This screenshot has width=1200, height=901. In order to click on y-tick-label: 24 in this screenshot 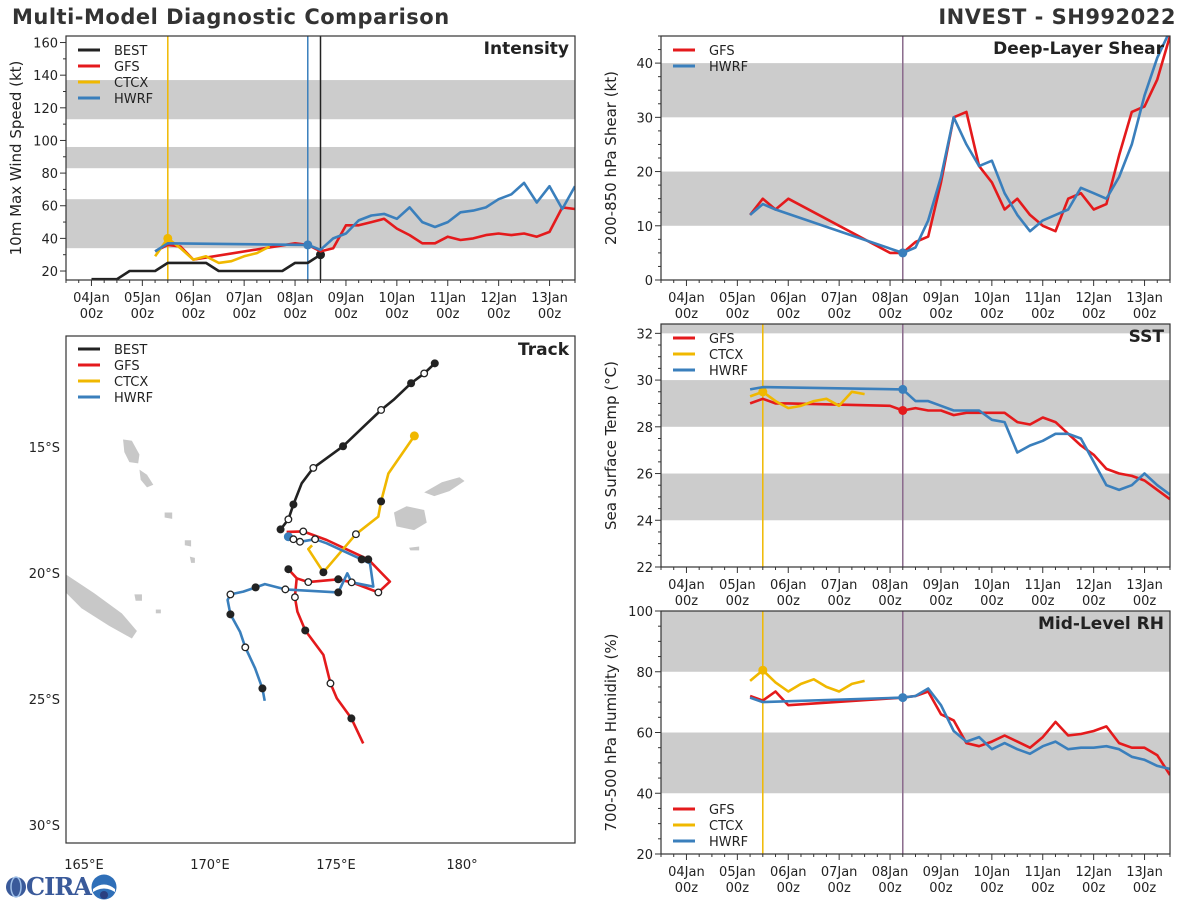, I will do `click(644, 521)`.